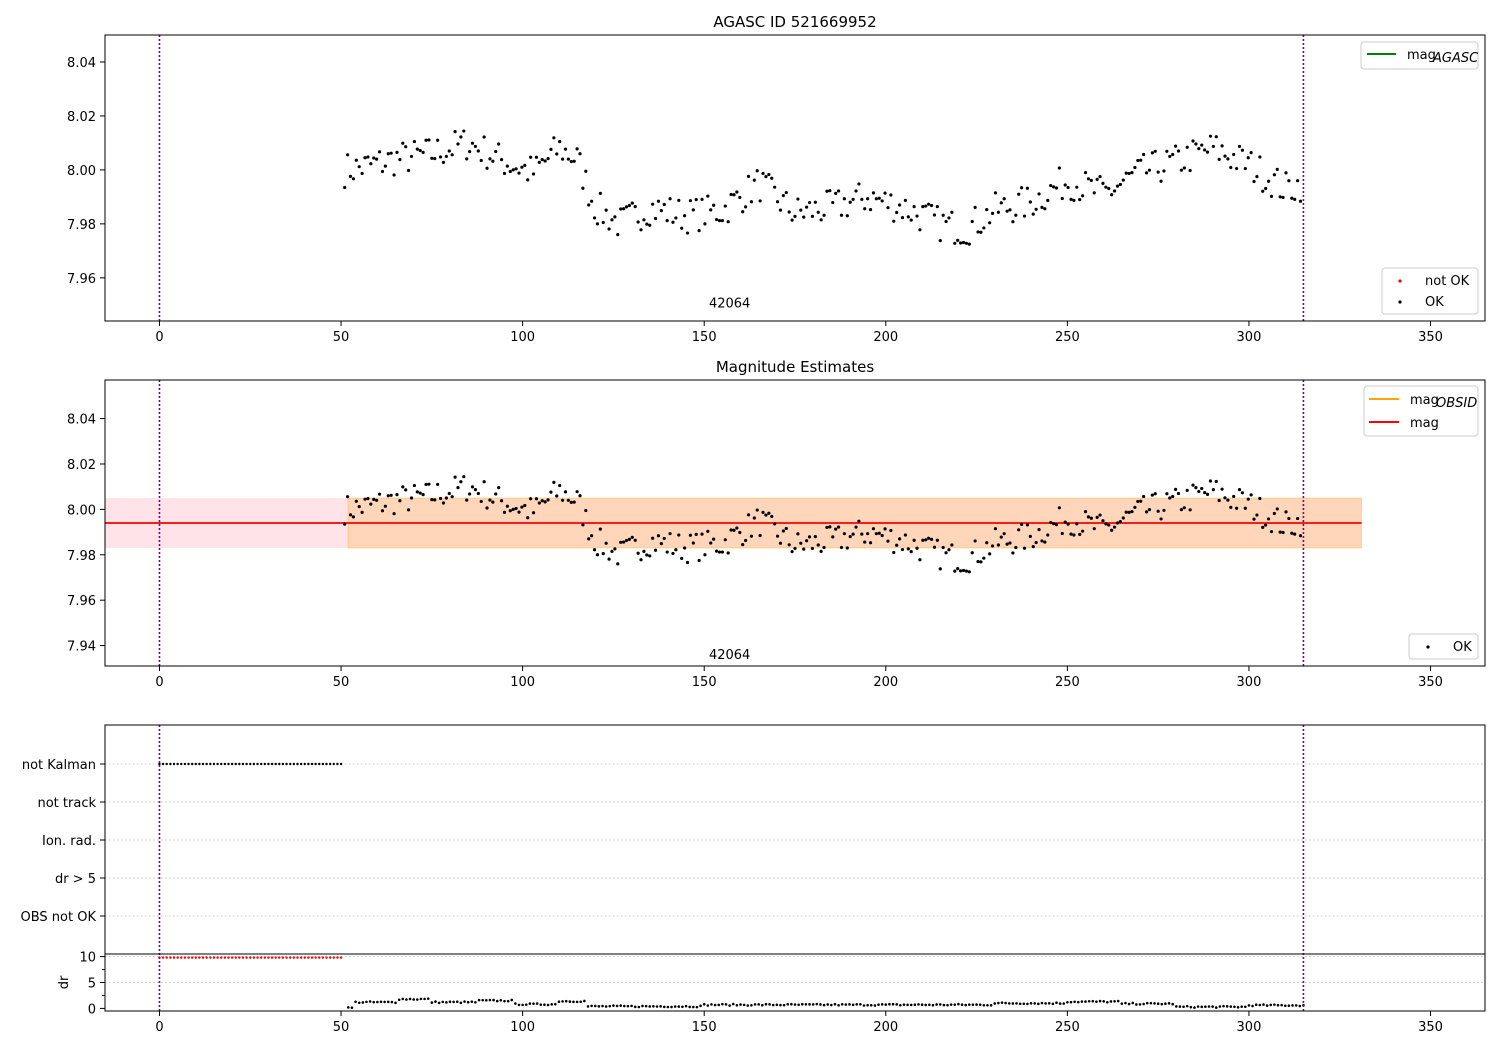  I want to click on x-tick-label: 0, so click(159, 337).